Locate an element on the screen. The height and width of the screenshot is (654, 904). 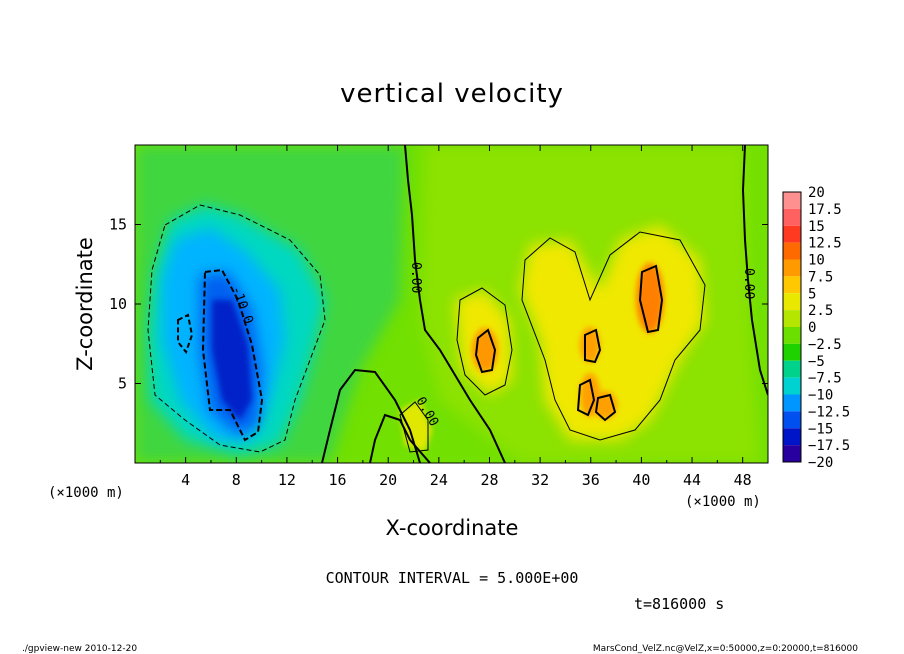
contour-zero-right is located at coordinates (754, 270).